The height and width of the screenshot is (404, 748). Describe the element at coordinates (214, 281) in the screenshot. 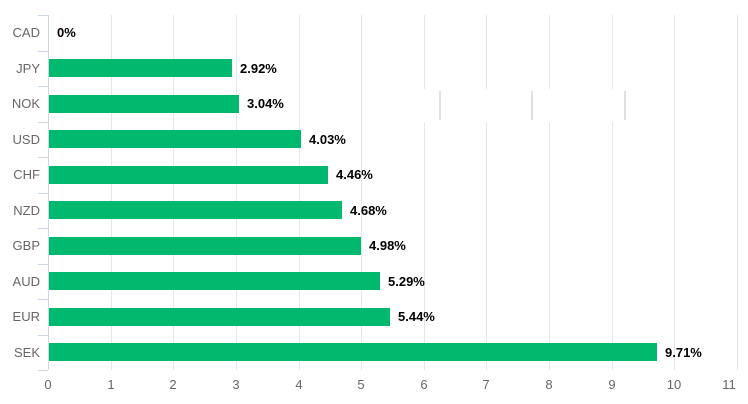

I see `bar-aud` at that location.